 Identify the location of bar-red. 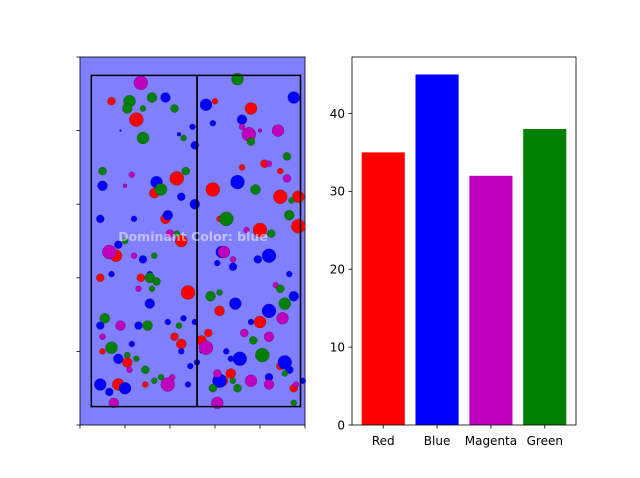
(383, 288).